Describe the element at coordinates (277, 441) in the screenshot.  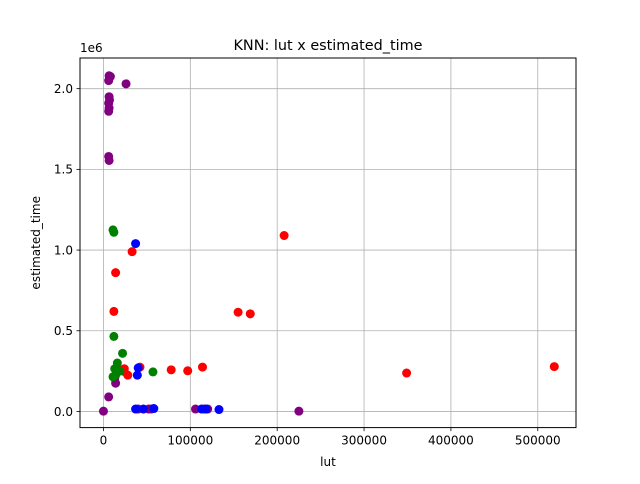
I see `x-tick-label: 200000` at that location.